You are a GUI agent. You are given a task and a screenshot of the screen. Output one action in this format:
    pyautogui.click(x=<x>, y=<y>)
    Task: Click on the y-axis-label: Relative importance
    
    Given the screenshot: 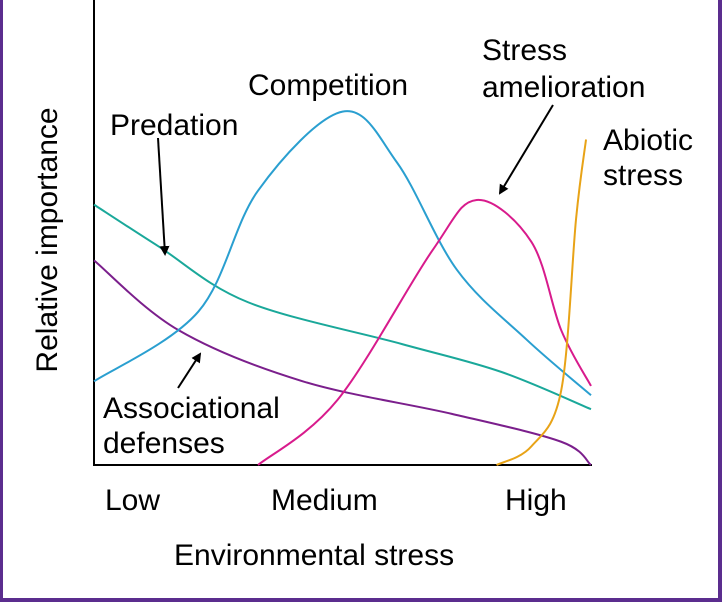 What is the action you would take?
    pyautogui.click(x=47, y=239)
    